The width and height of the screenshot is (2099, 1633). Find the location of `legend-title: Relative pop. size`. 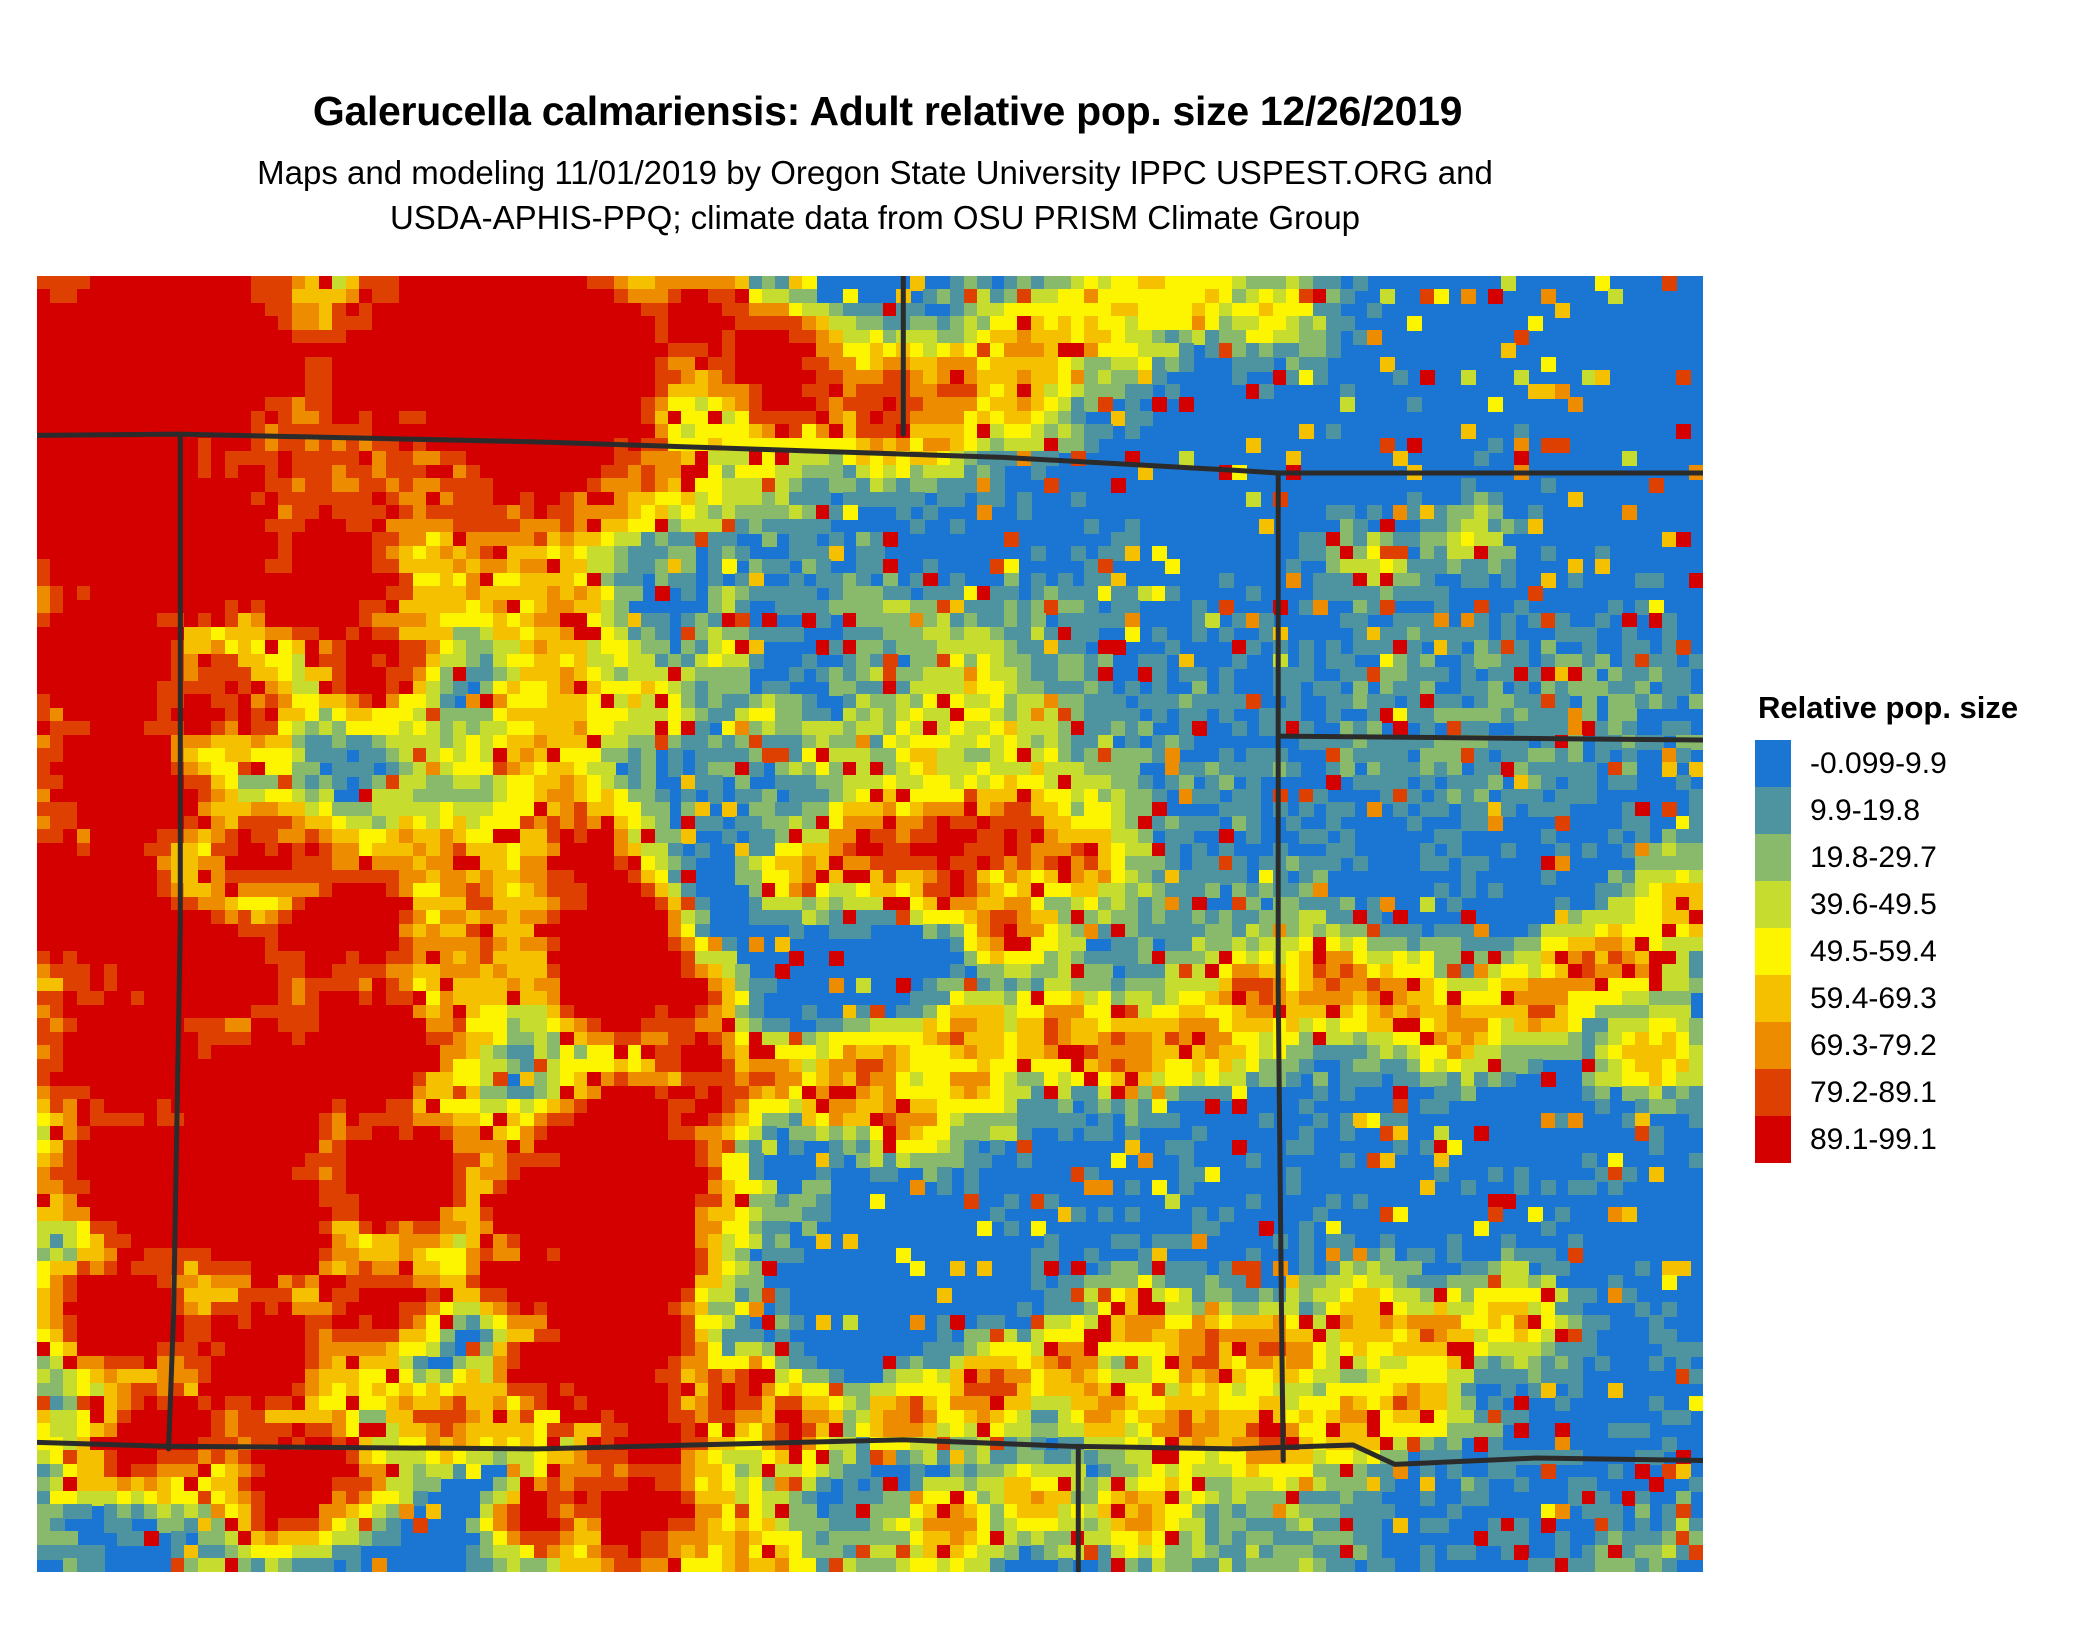

legend-title: Relative pop. size is located at coordinates (1888, 707).